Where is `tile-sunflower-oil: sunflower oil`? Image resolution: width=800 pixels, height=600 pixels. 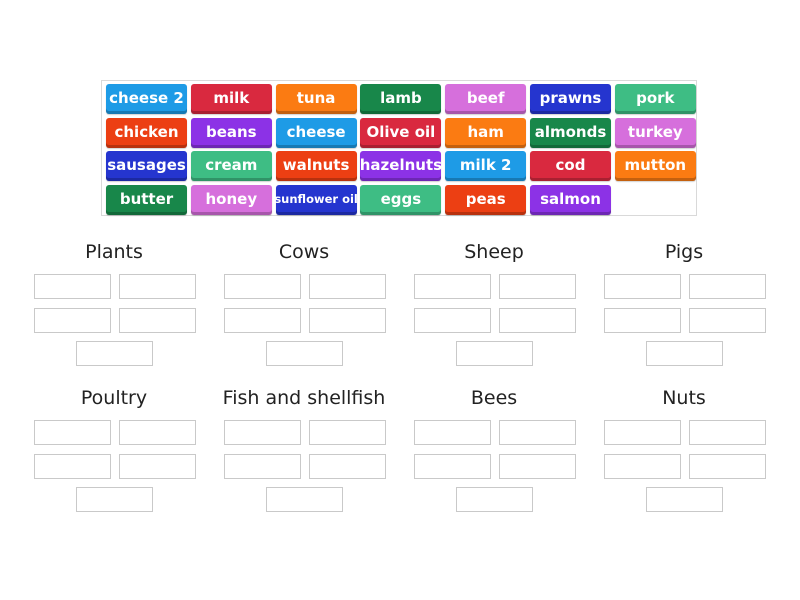
tile-sunflower-oil: sunflower oil is located at coordinates (316, 199).